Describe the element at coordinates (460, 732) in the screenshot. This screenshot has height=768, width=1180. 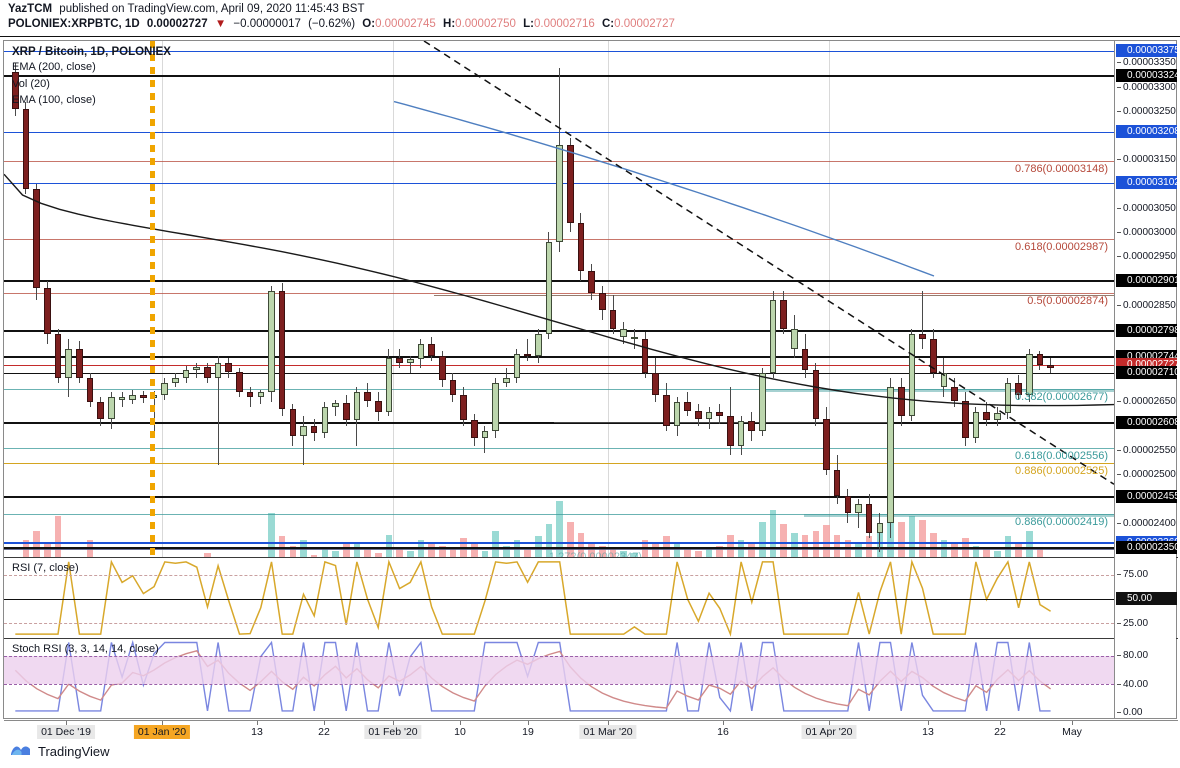
I see `time-axis-label: 10` at that location.